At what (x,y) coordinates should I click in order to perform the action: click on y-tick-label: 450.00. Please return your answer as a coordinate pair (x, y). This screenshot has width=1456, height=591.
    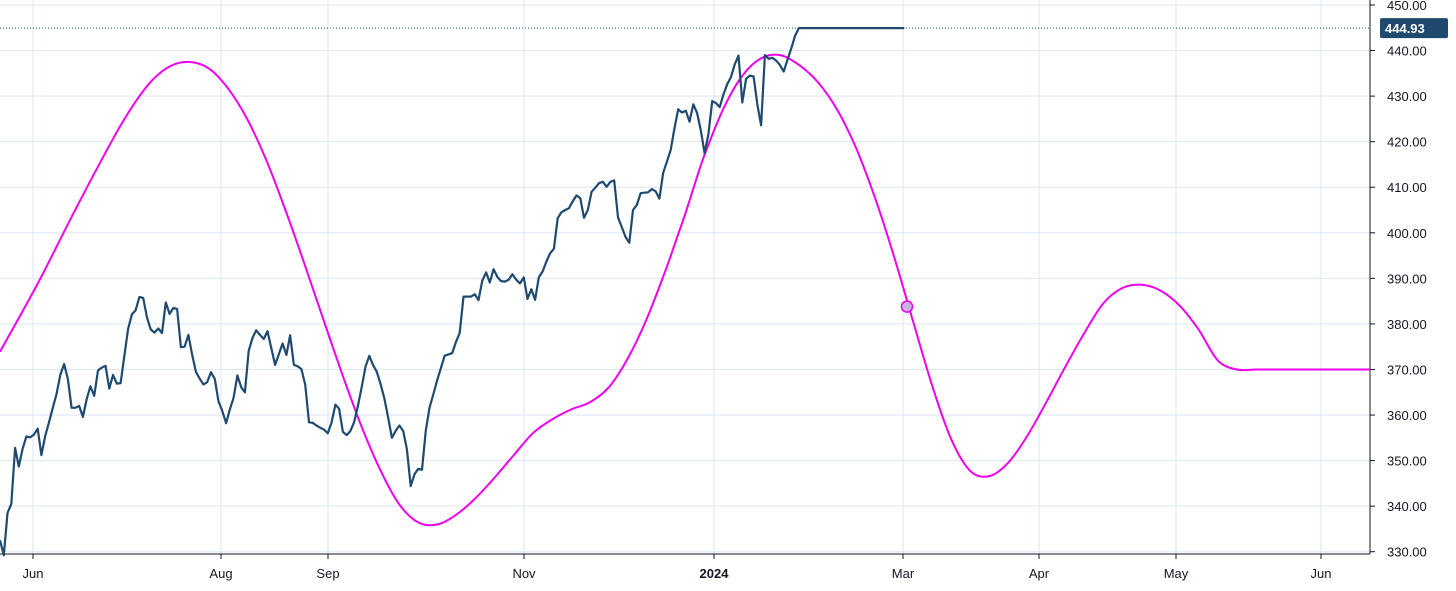
    Looking at the image, I should click on (1407, 6).